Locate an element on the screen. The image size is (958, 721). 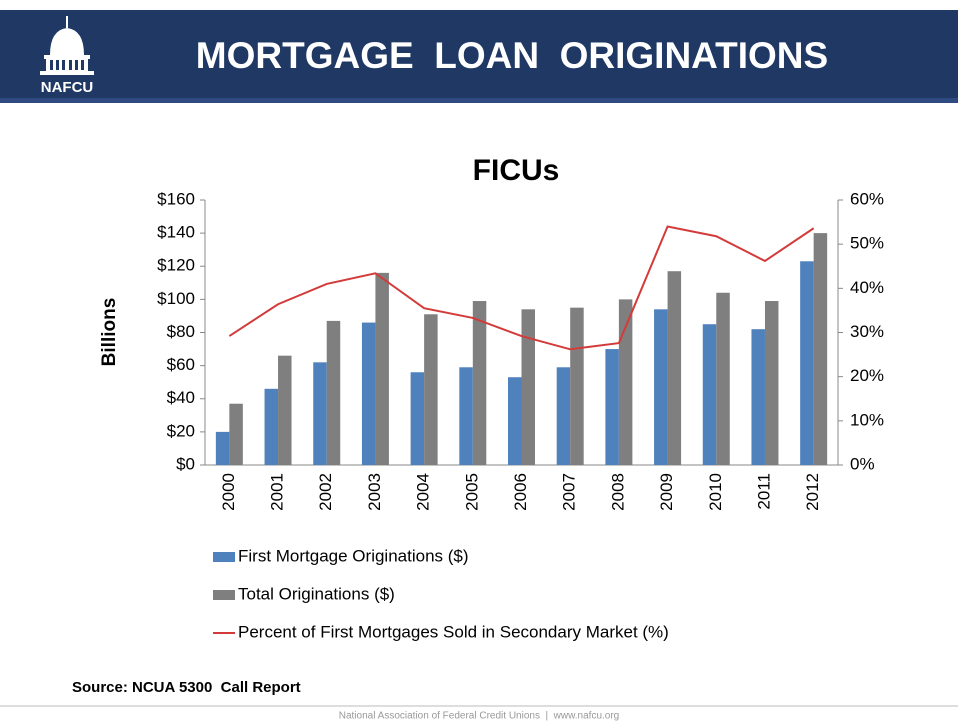
y2-tick-label: 30% is located at coordinates (867, 331).